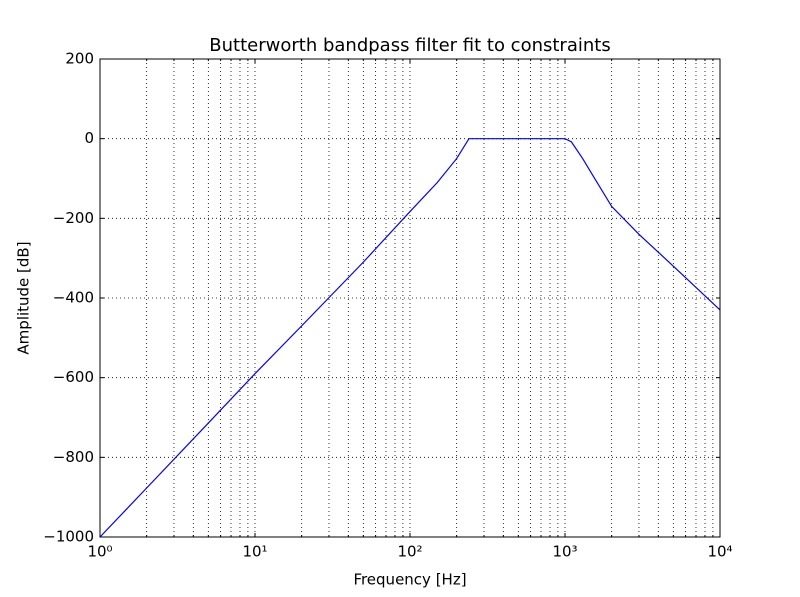 The width and height of the screenshot is (800, 597). I want to click on y-tick-label: −400, so click(73, 298).